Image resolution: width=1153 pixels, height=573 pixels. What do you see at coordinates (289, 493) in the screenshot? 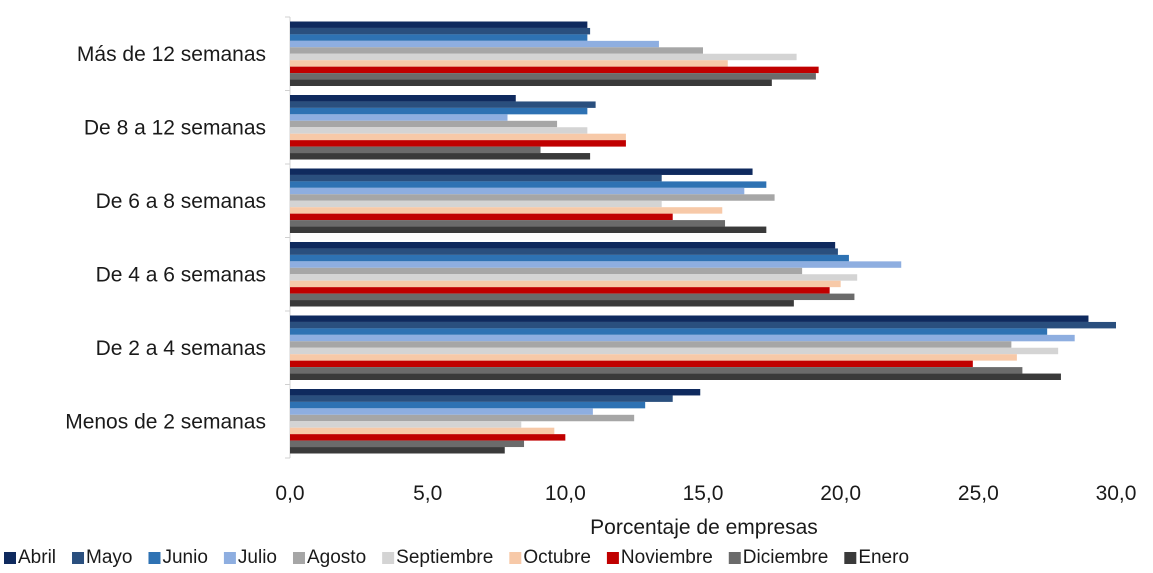
I see `x-tick-label: 0,0` at bounding box center [289, 493].